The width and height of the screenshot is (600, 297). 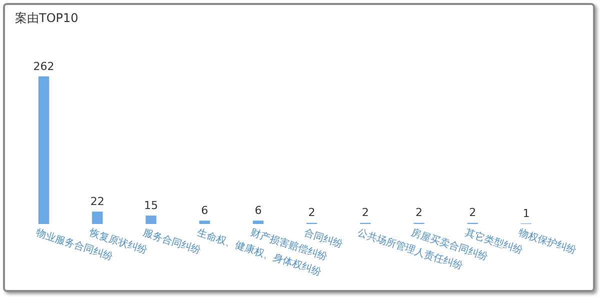 I want to click on data-label: 15, so click(x=151, y=205).